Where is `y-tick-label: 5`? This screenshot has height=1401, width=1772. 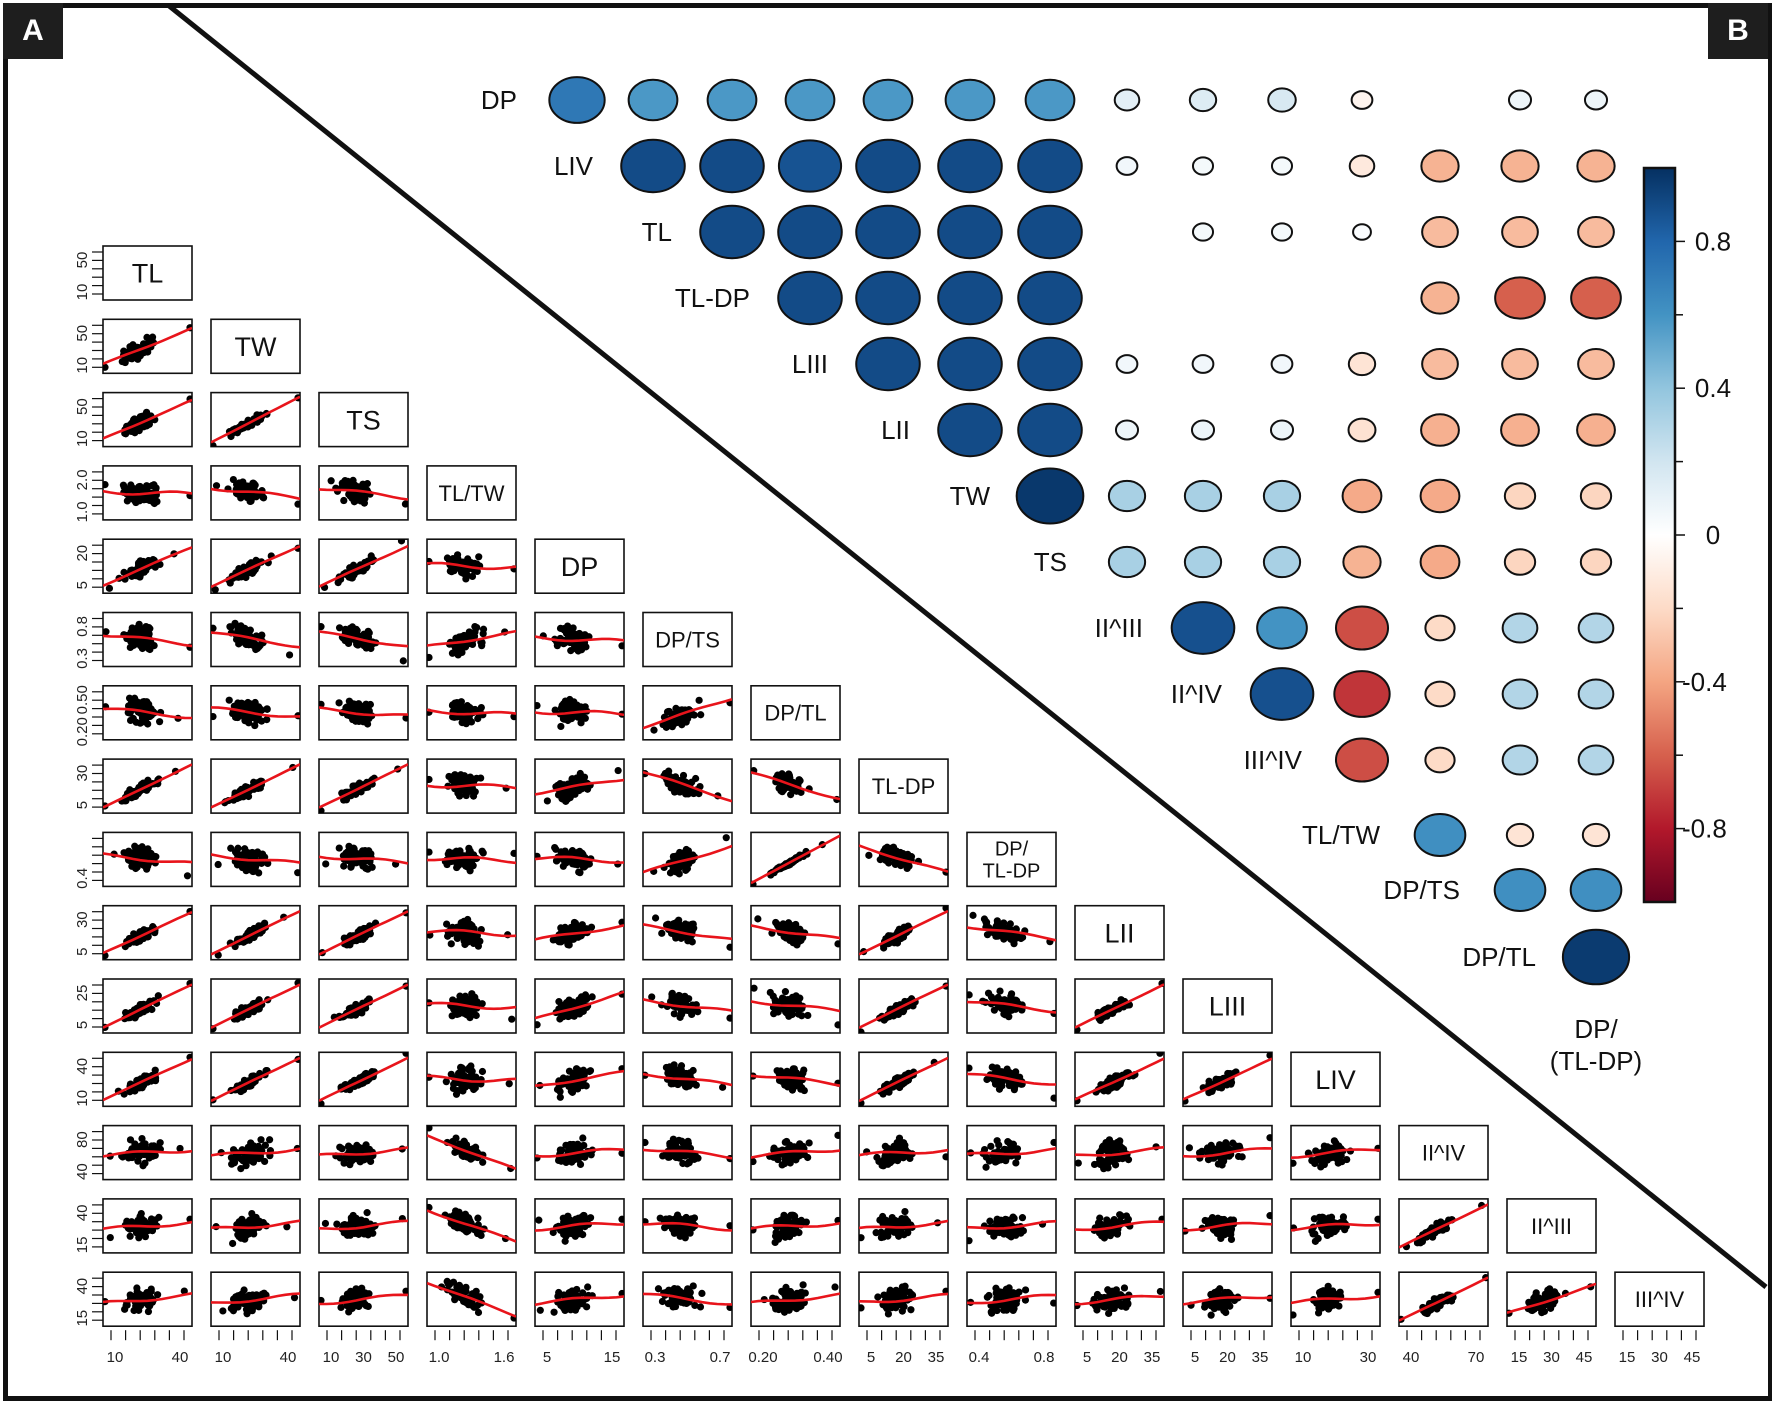
y-tick-label: 5 is located at coordinates (82, 952).